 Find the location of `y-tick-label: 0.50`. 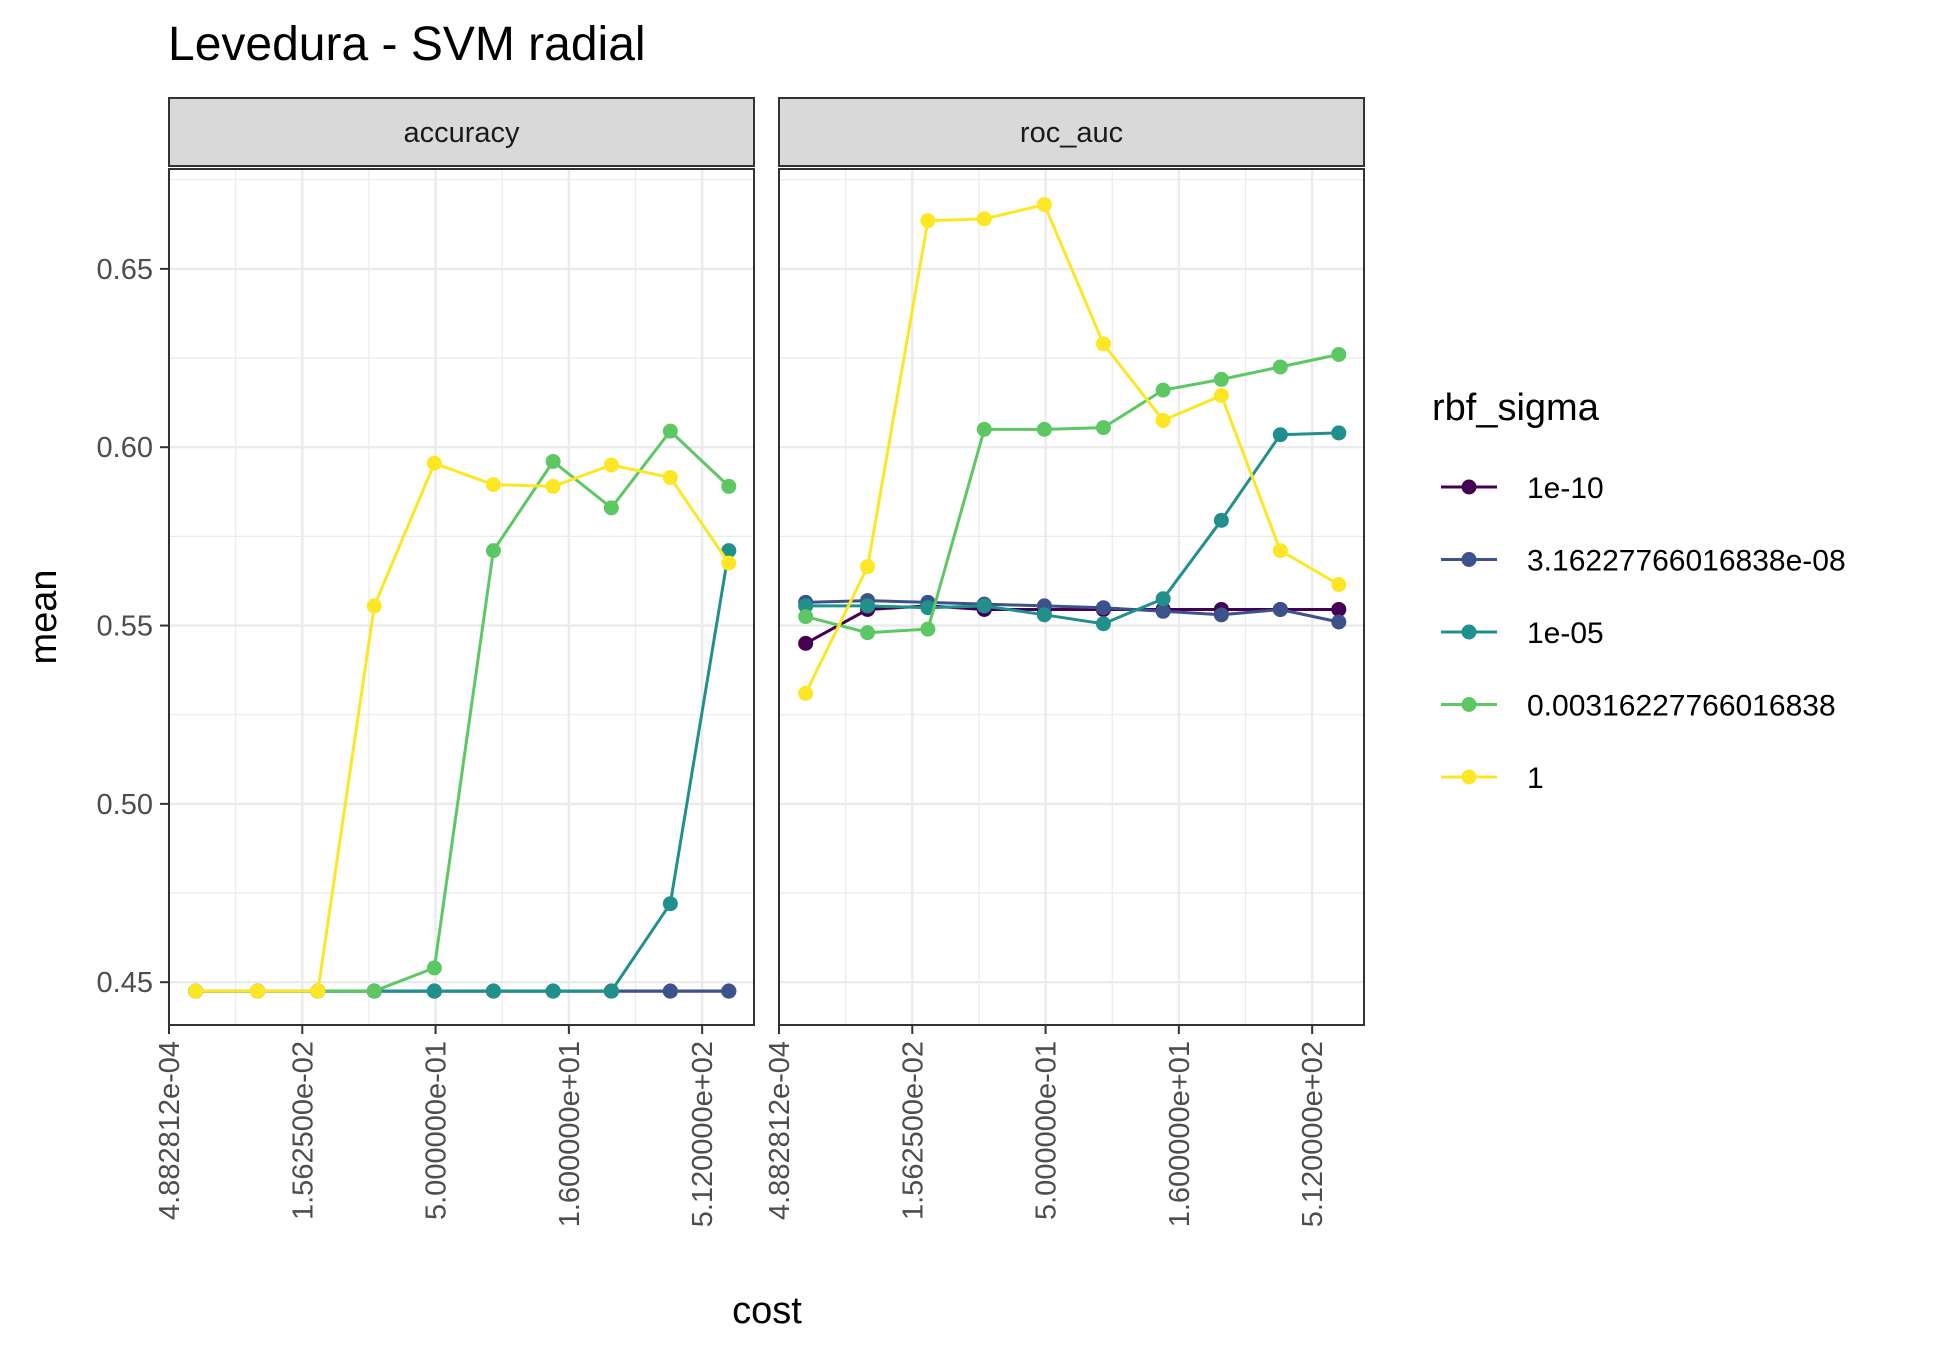

y-tick-label: 0.50 is located at coordinates (125, 805).